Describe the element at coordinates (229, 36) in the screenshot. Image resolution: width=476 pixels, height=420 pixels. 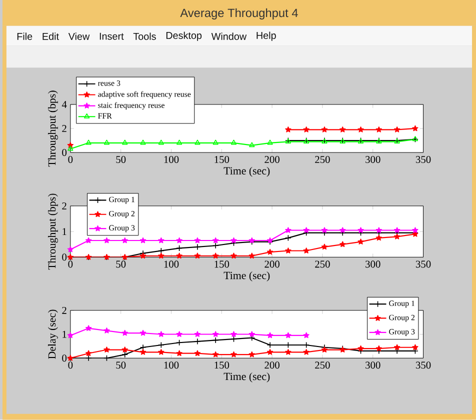
I see `text: Window` at that location.